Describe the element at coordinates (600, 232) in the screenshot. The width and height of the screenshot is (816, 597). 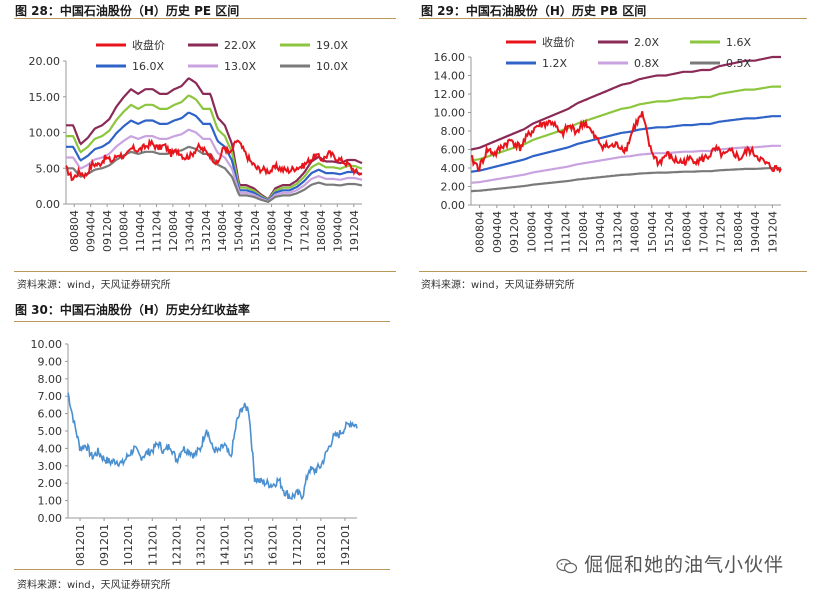
I see `pb-x-tick-label: 130404` at that location.